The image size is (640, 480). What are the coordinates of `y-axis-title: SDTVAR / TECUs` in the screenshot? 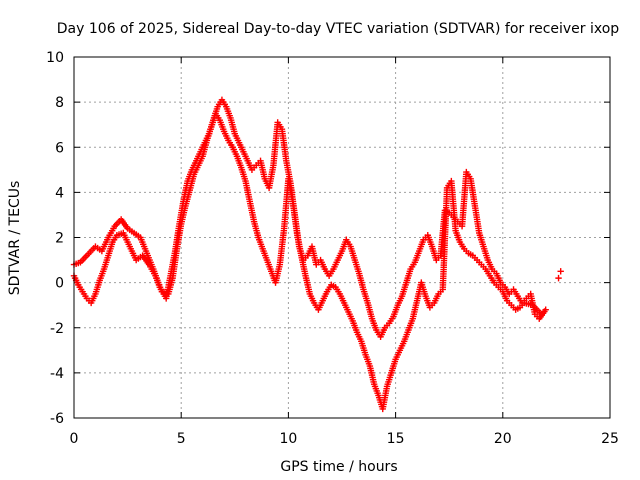 It's located at (15, 238).